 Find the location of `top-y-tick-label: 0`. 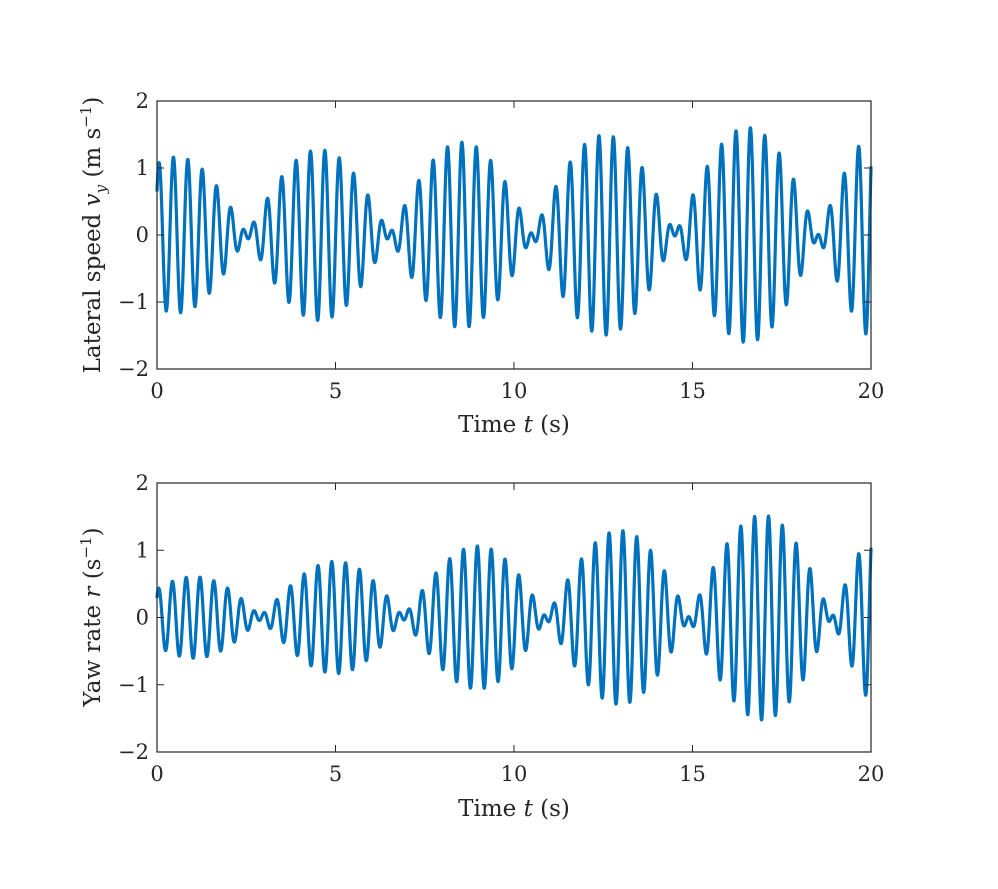

top-y-tick-label: 0 is located at coordinates (142, 235).